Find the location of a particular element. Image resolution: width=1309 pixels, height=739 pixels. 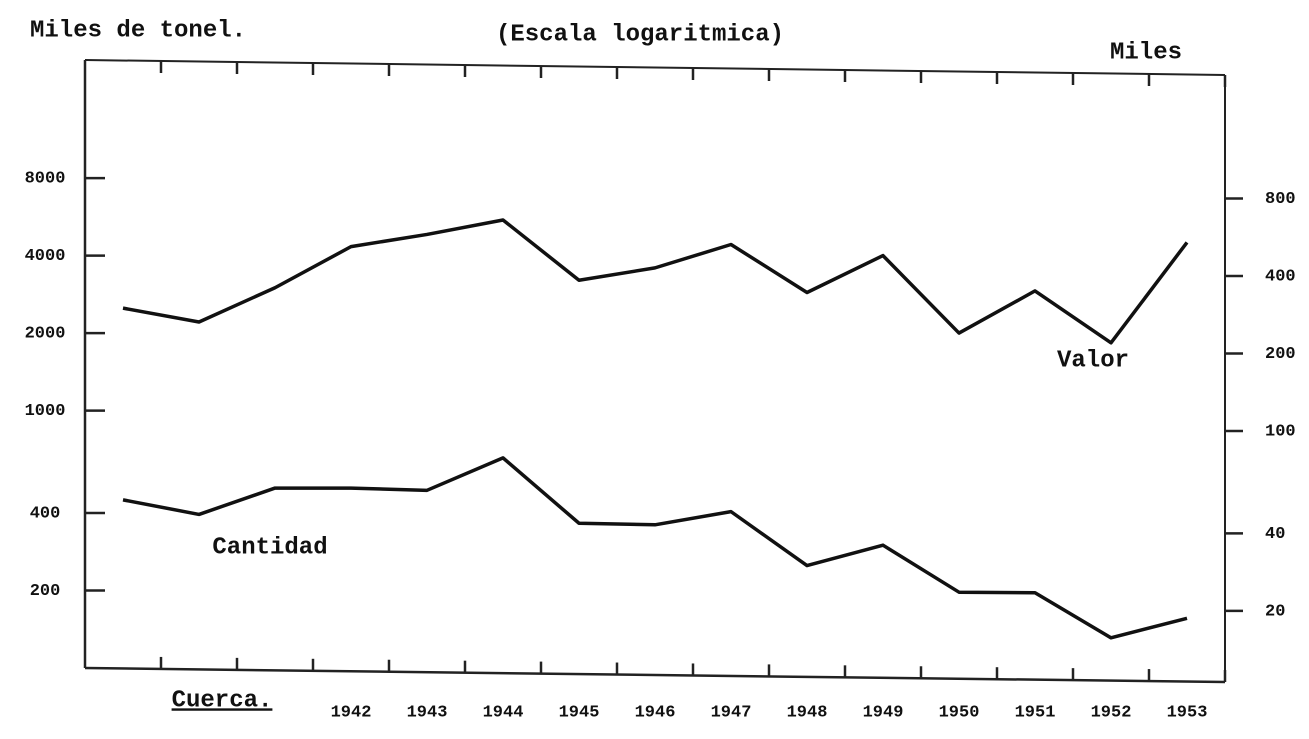

y2-tick-label: 400 is located at coordinates (1280, 276).